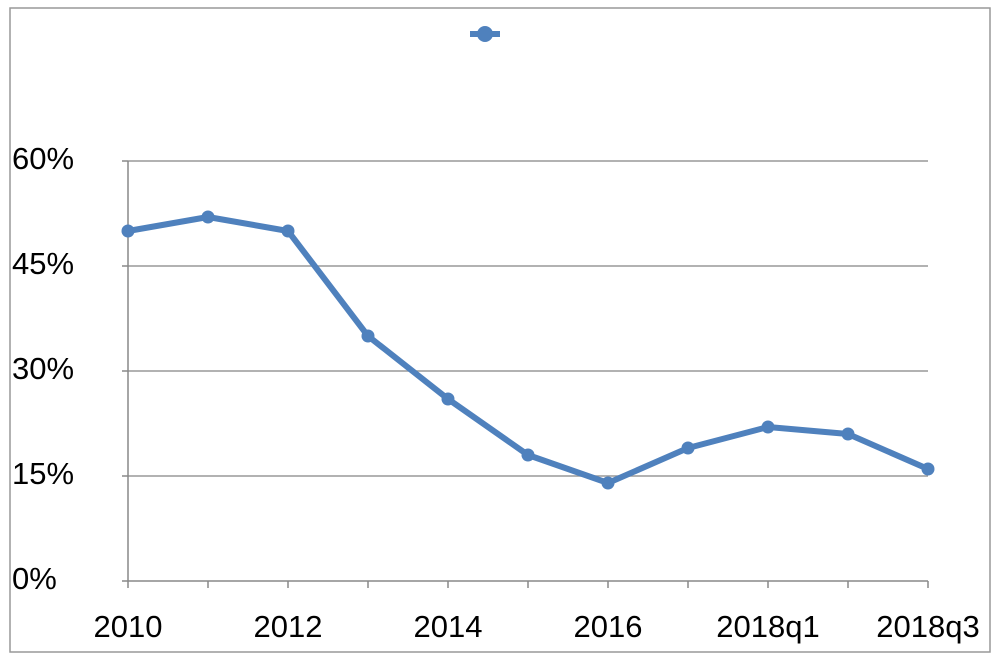 This screenshot has height=660, width=1000. What do you see at coordinates (43, 263) in the screenshot?
I see `y-tick-label: 45%` at bounding box center [43, 263].